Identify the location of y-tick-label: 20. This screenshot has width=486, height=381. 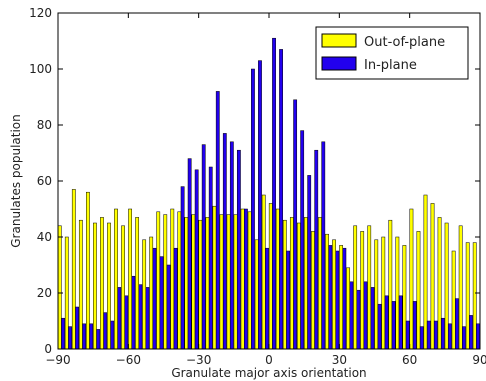
(44, 293).